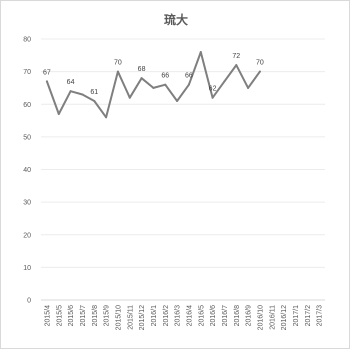  What do you see at coordinates (260, 317) in the screenshot?
I see `x-tick-label: 2016/10` at bounding box center [260, 317].